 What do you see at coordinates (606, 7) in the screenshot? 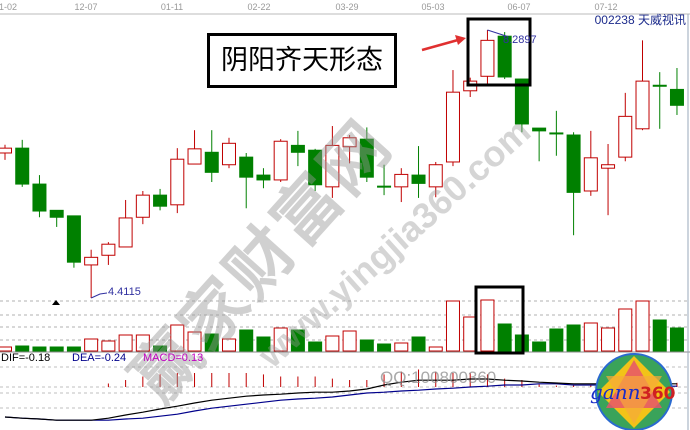
I see `x-tick-label: 07-12` at bounding box center [606, 7].